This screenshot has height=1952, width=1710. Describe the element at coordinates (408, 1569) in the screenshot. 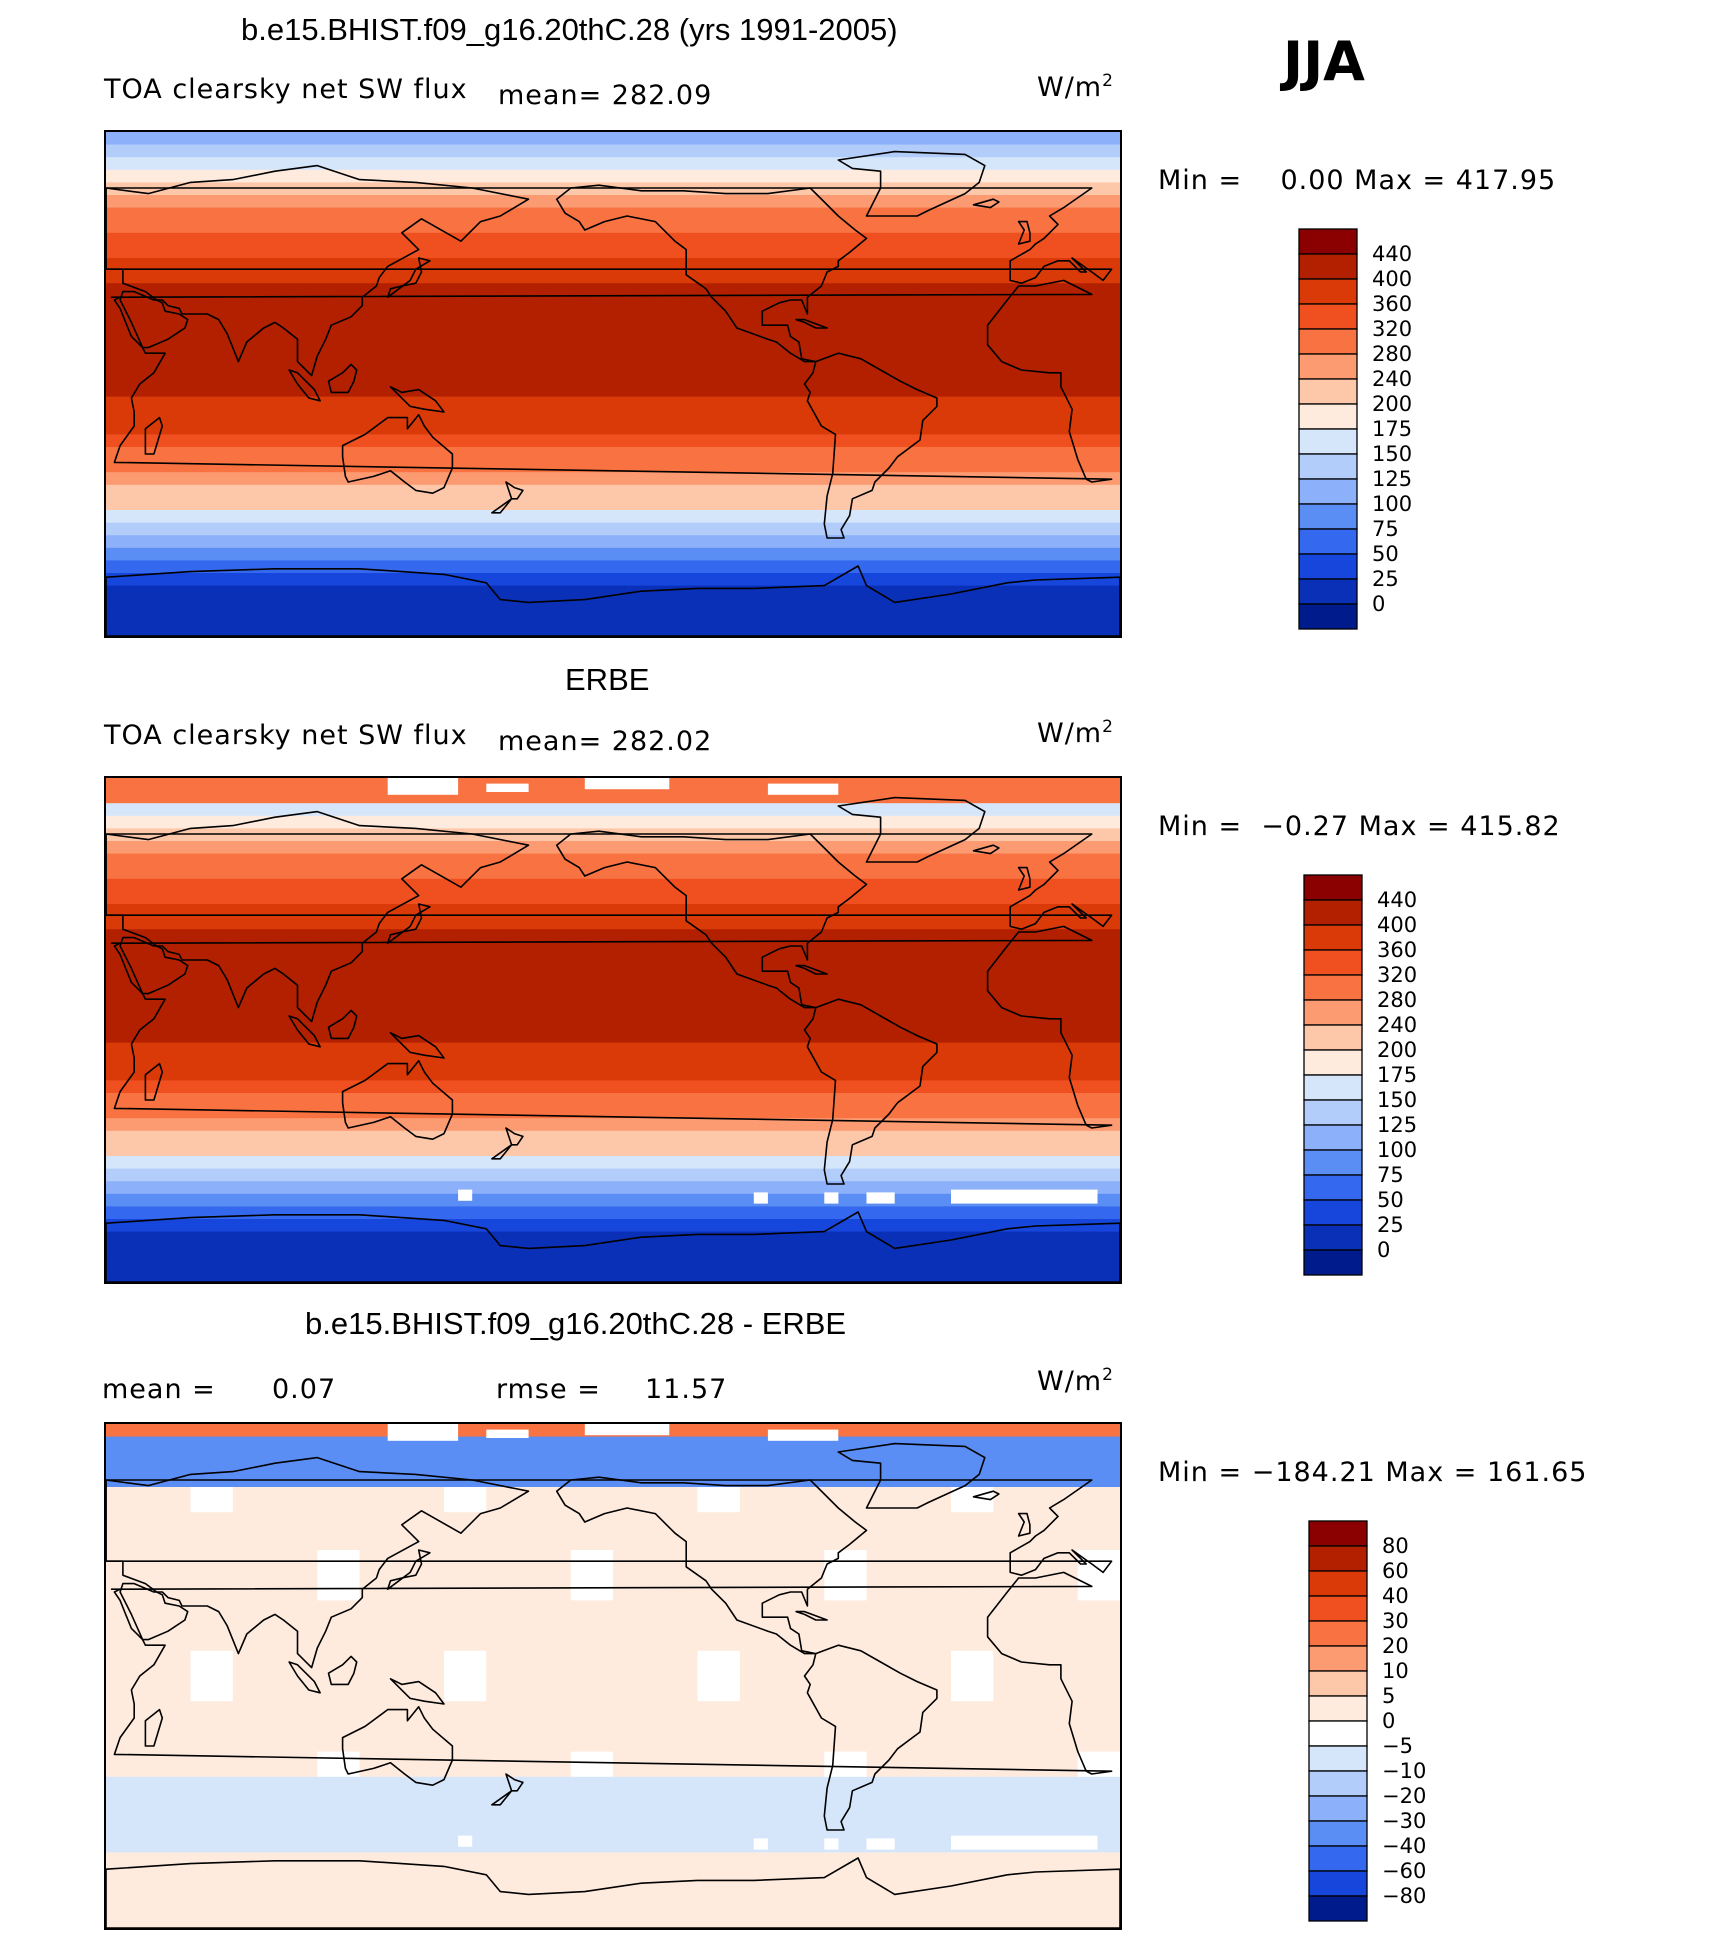

I see `coastline-japan` at that location.